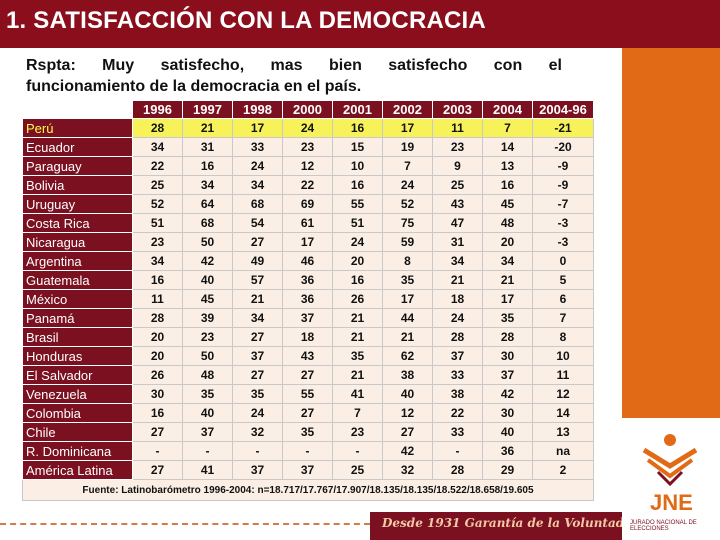 Image resolution: width=720 pixels, height=540 pixels. What do you see at coordinates (307, 261) in the screenshot?
I see `value-cell: 46` at bounding box center [307, 261].